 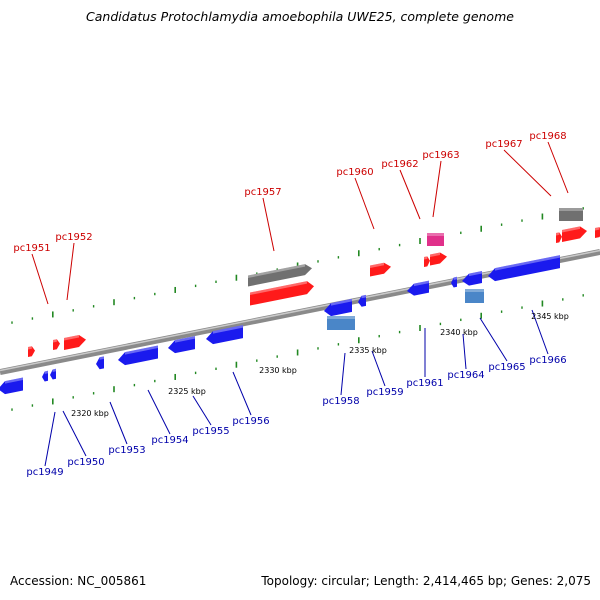 What do you see at coordinates (169, 440) in the screenshot?
I see `reverse-gene-label: pc1954` at bounding box center [169, 440].